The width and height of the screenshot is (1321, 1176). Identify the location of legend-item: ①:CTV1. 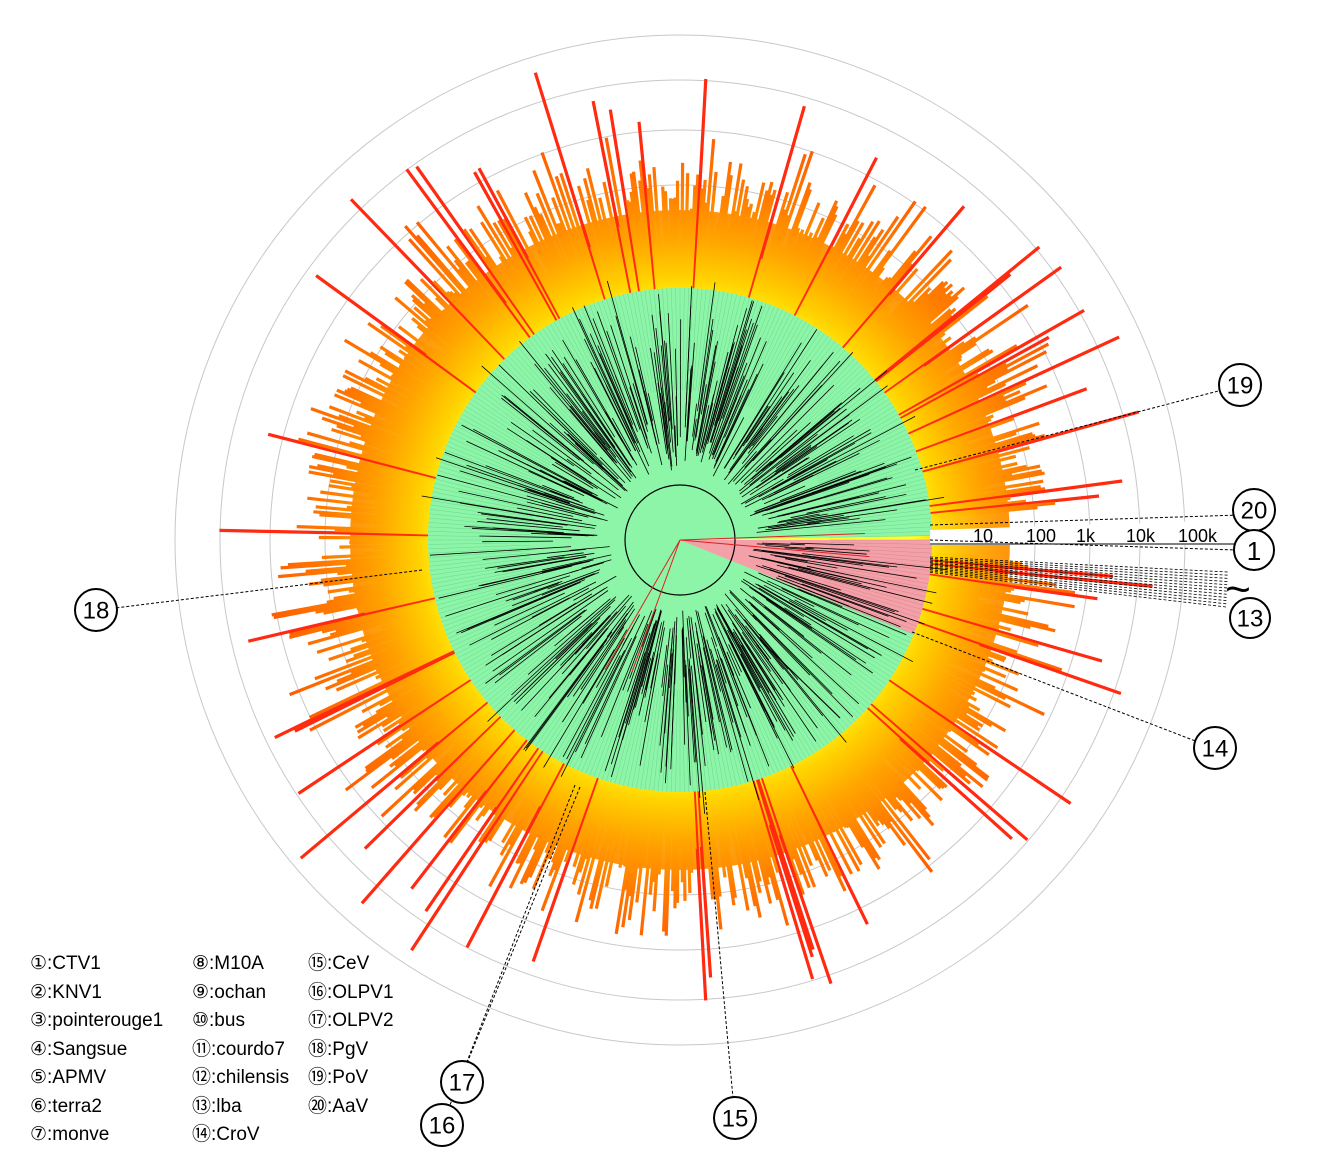
(65, 963).